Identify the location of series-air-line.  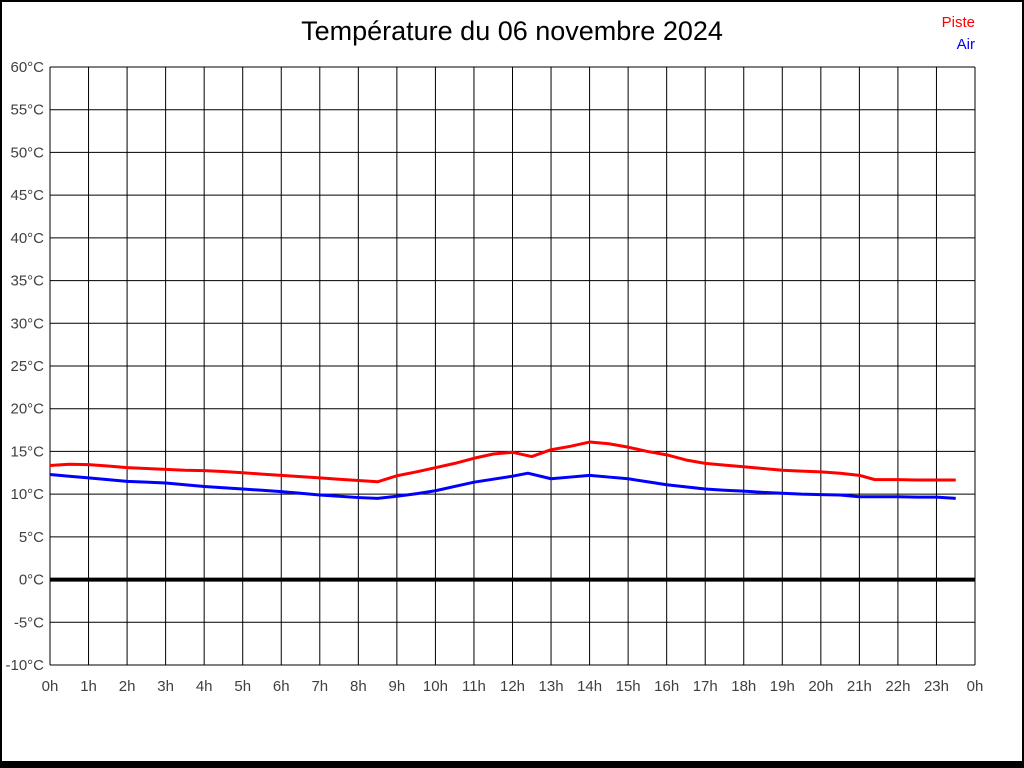
(502, 485).